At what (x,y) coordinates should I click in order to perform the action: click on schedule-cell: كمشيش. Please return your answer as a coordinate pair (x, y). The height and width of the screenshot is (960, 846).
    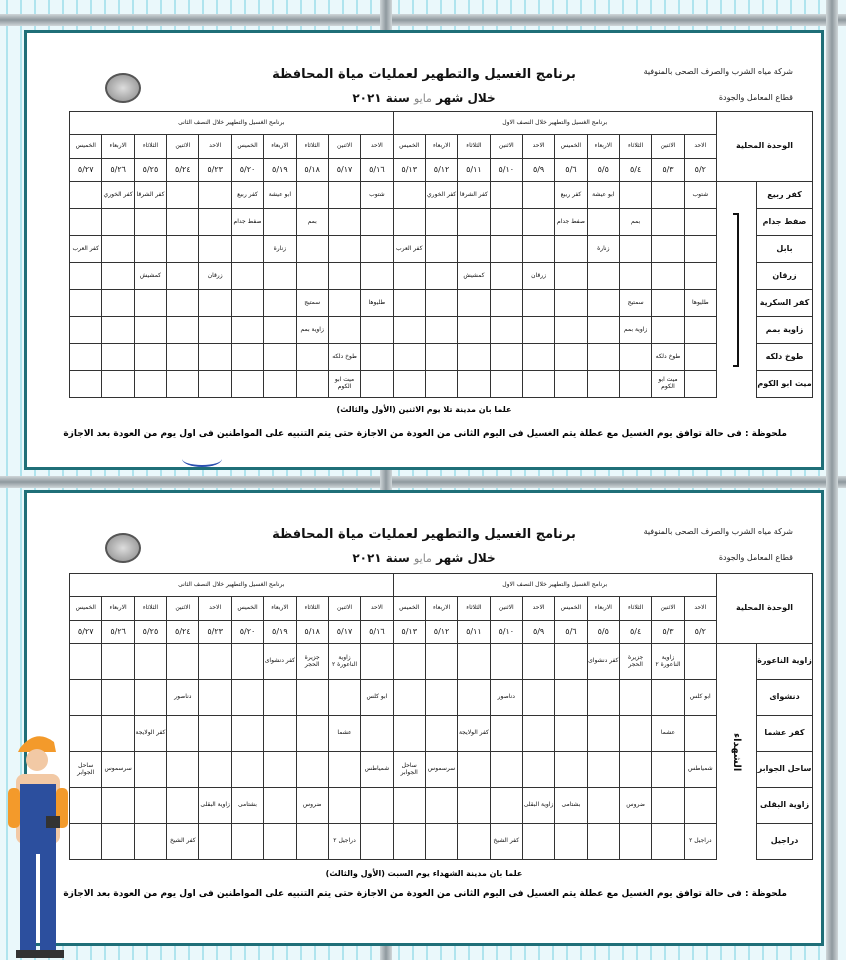
    Looking at the image, I should click on (150, 276).